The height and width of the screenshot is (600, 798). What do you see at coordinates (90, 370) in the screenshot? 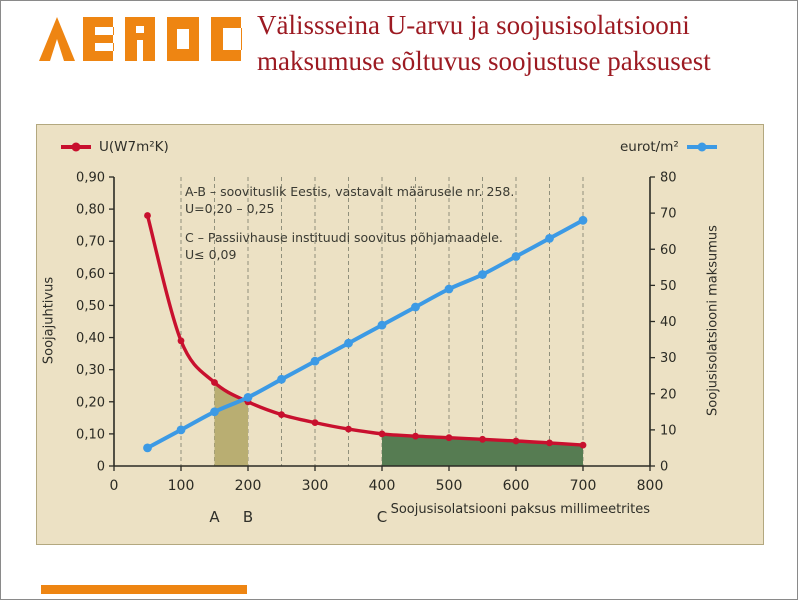
I see `left-tick-label: 0,30` at bounding box center [90, 370].